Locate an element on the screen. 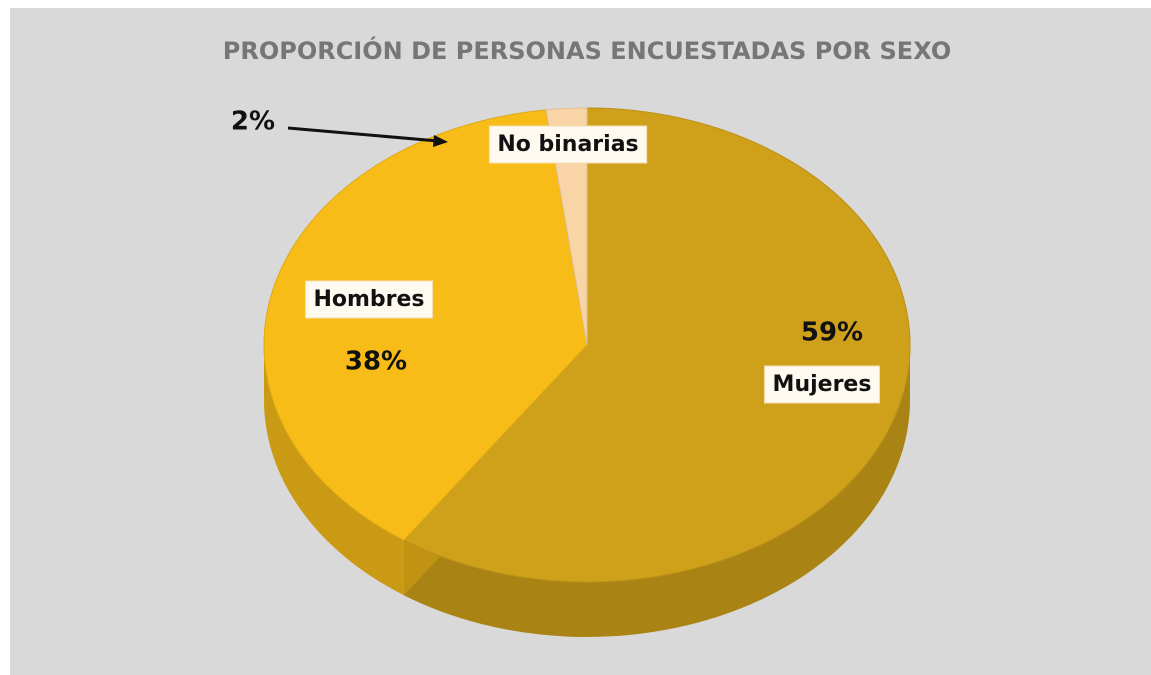  value-label: 59% is located at coordinates (832, 333).